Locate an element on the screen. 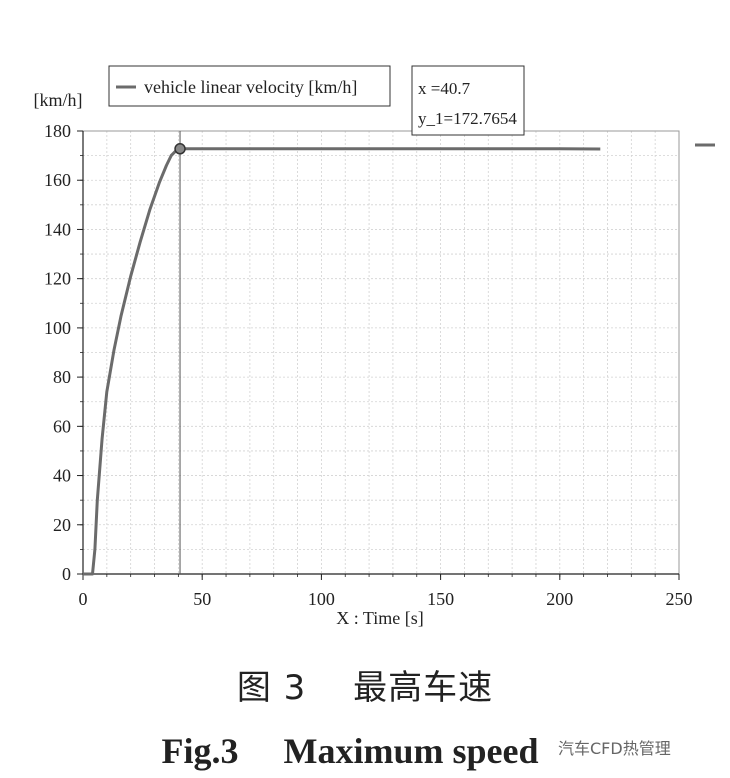  x-tick-label: 50 is located at coordinates (202, 599).